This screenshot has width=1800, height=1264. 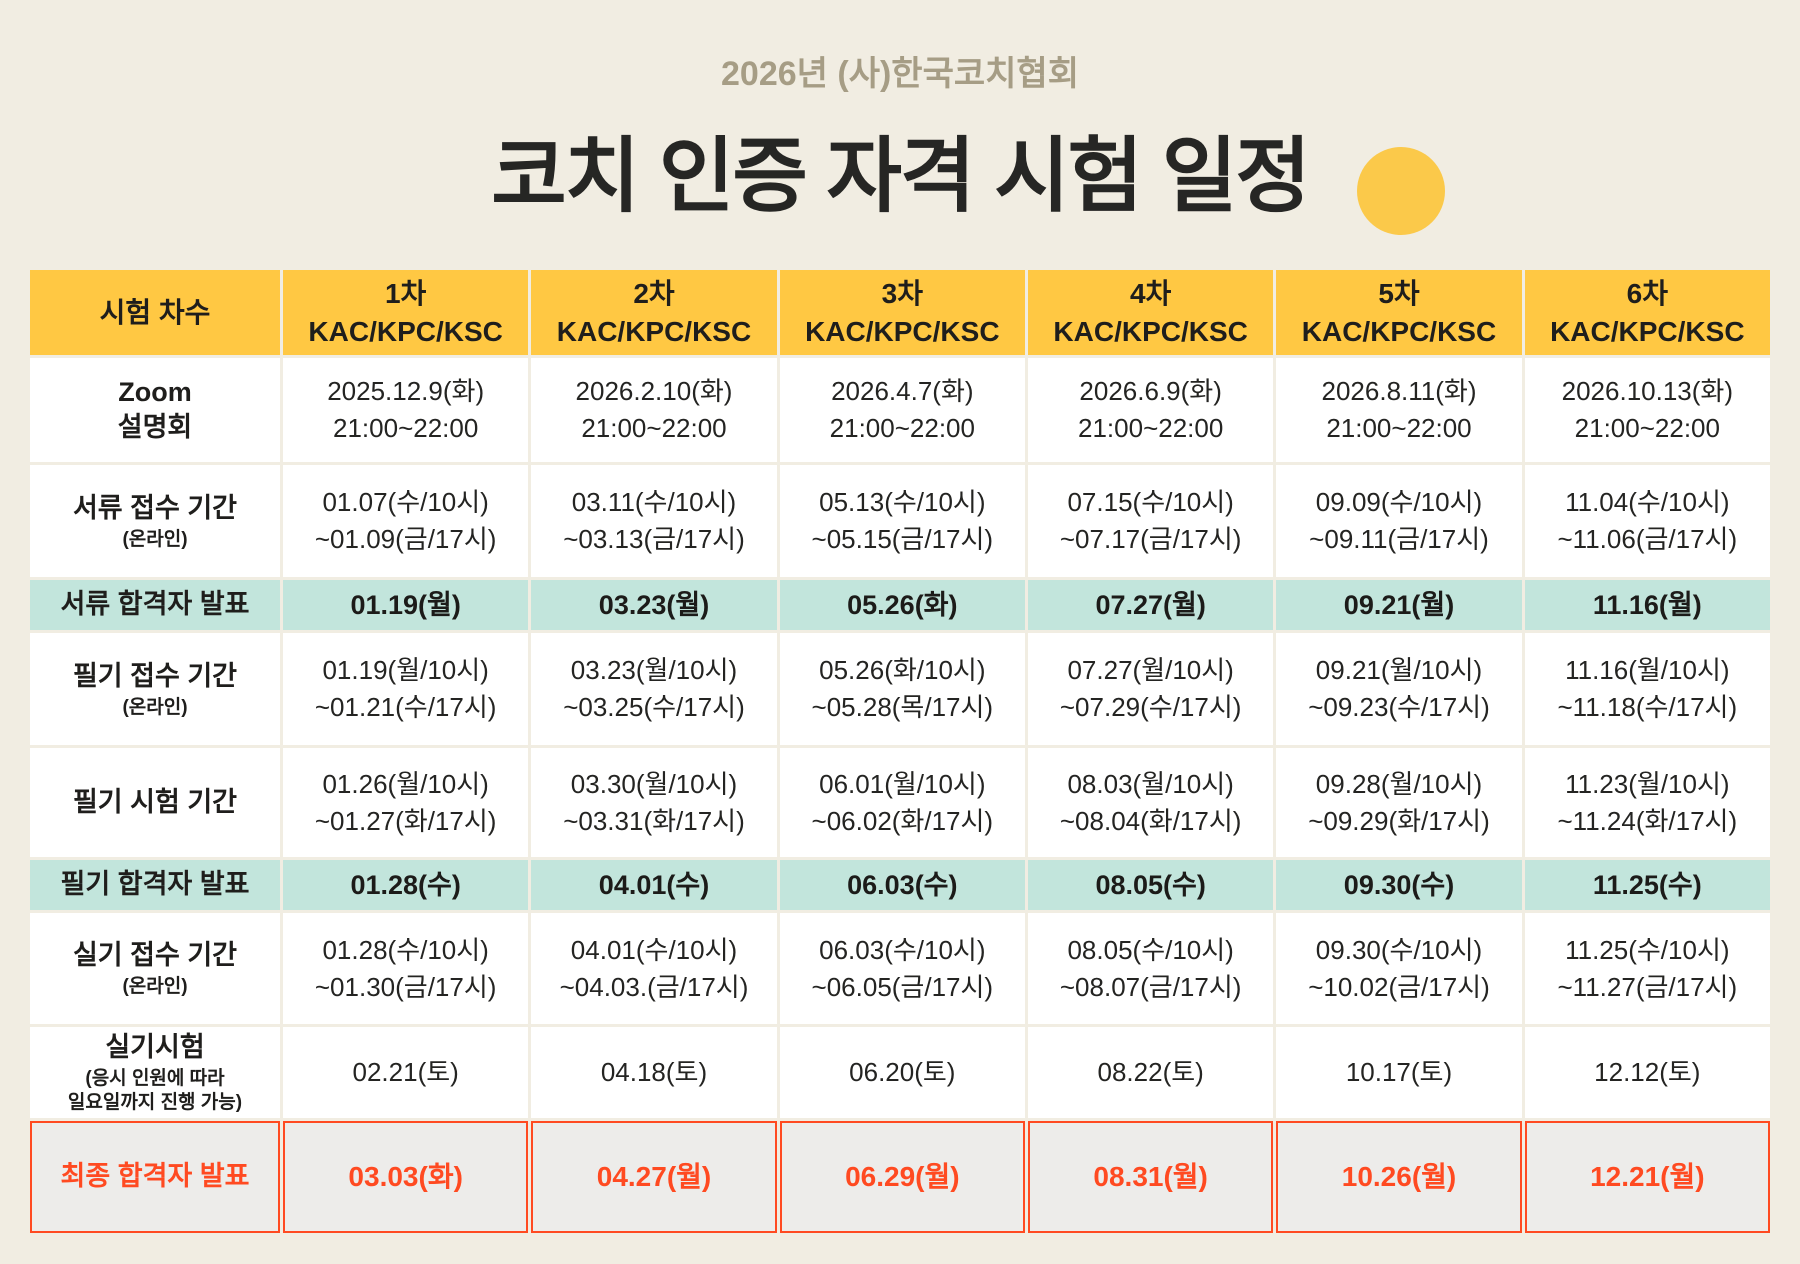 I want to click on schedule-cell-r3-c5: 09.21(월), so click(x=1399, y=605).